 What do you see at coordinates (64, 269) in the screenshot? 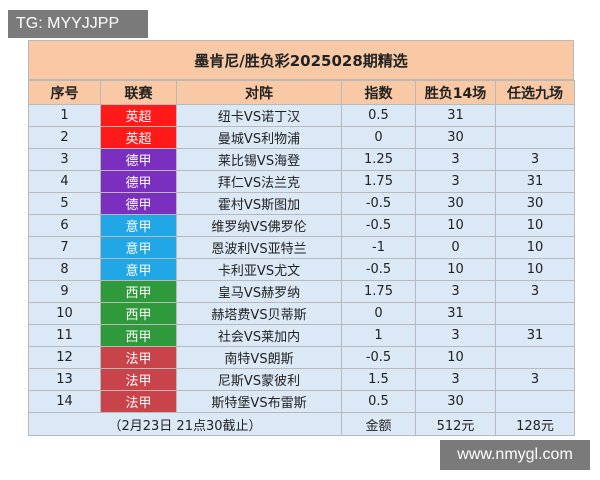
I see `cell-index: 8` at bounding box center [64, 269].